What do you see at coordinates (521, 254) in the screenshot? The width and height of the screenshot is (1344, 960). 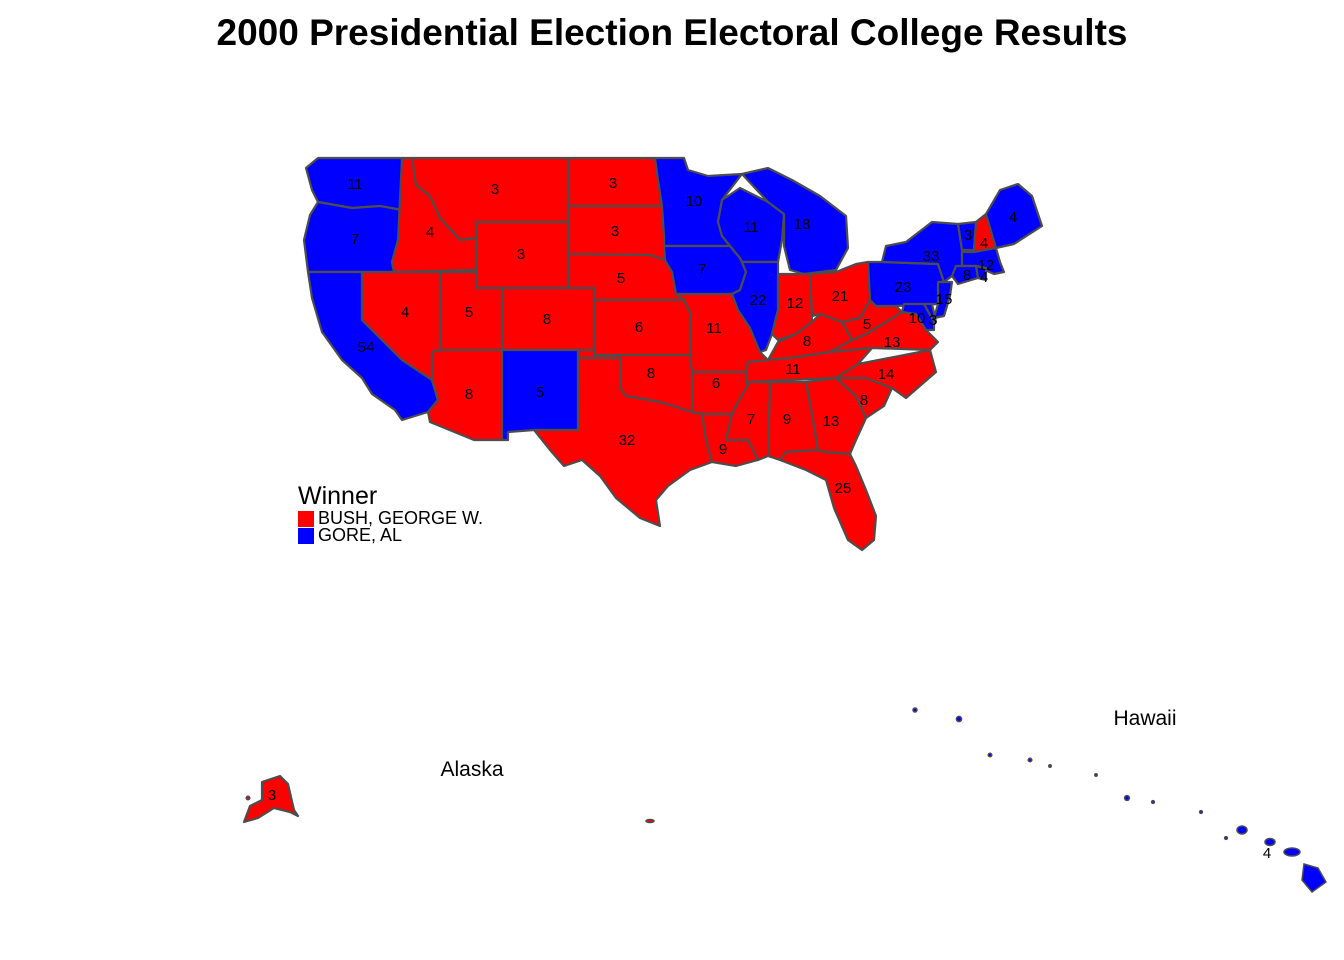 I see `ev-label-WY: 3` at bounding box center [521, 254].